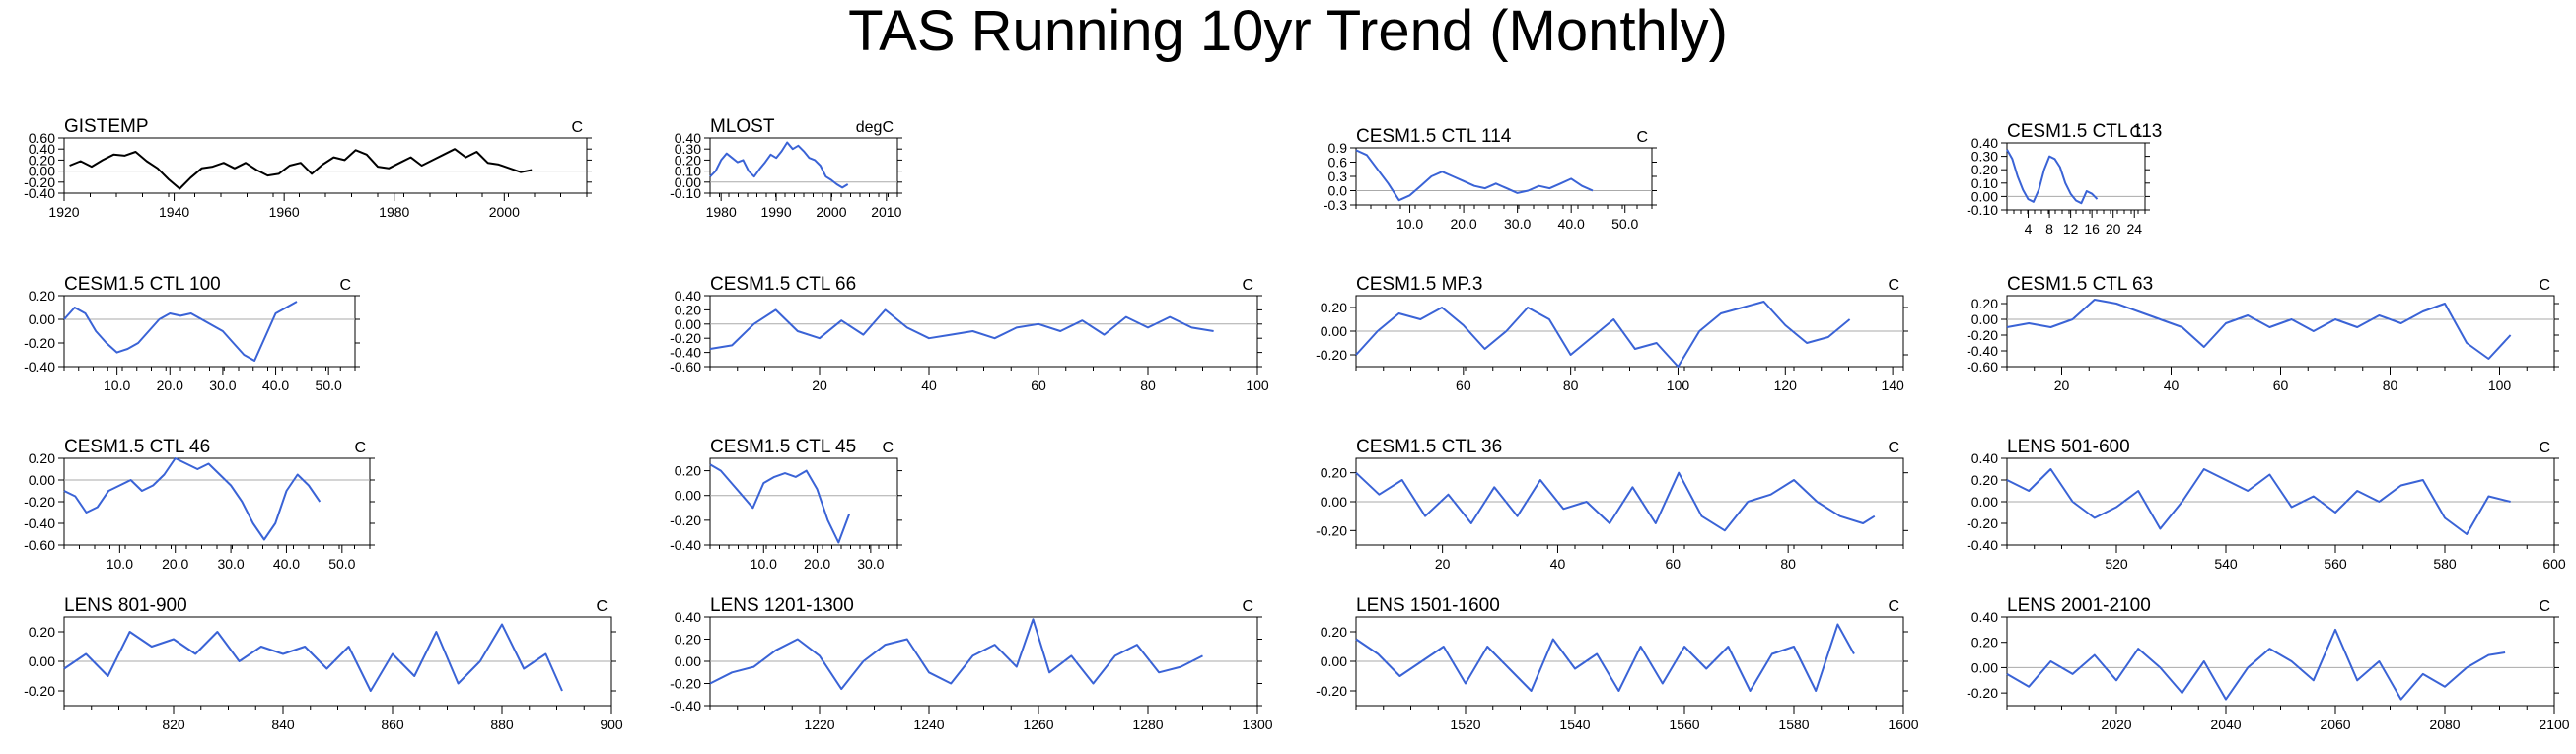 The height and width of the screenshot is (754, 2576). Describe the element at coordinates (775, 212) in the screenshot. I see `x-tick-label: 1990` at that location.